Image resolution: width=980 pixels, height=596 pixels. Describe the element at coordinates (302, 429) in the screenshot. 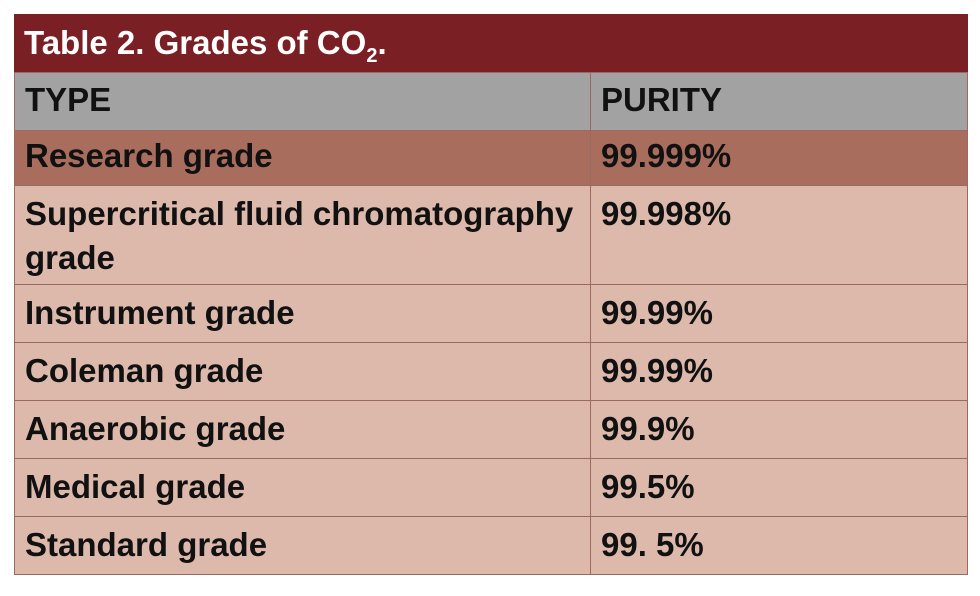

I see `type-cell: Anaerobic grade` at that location.